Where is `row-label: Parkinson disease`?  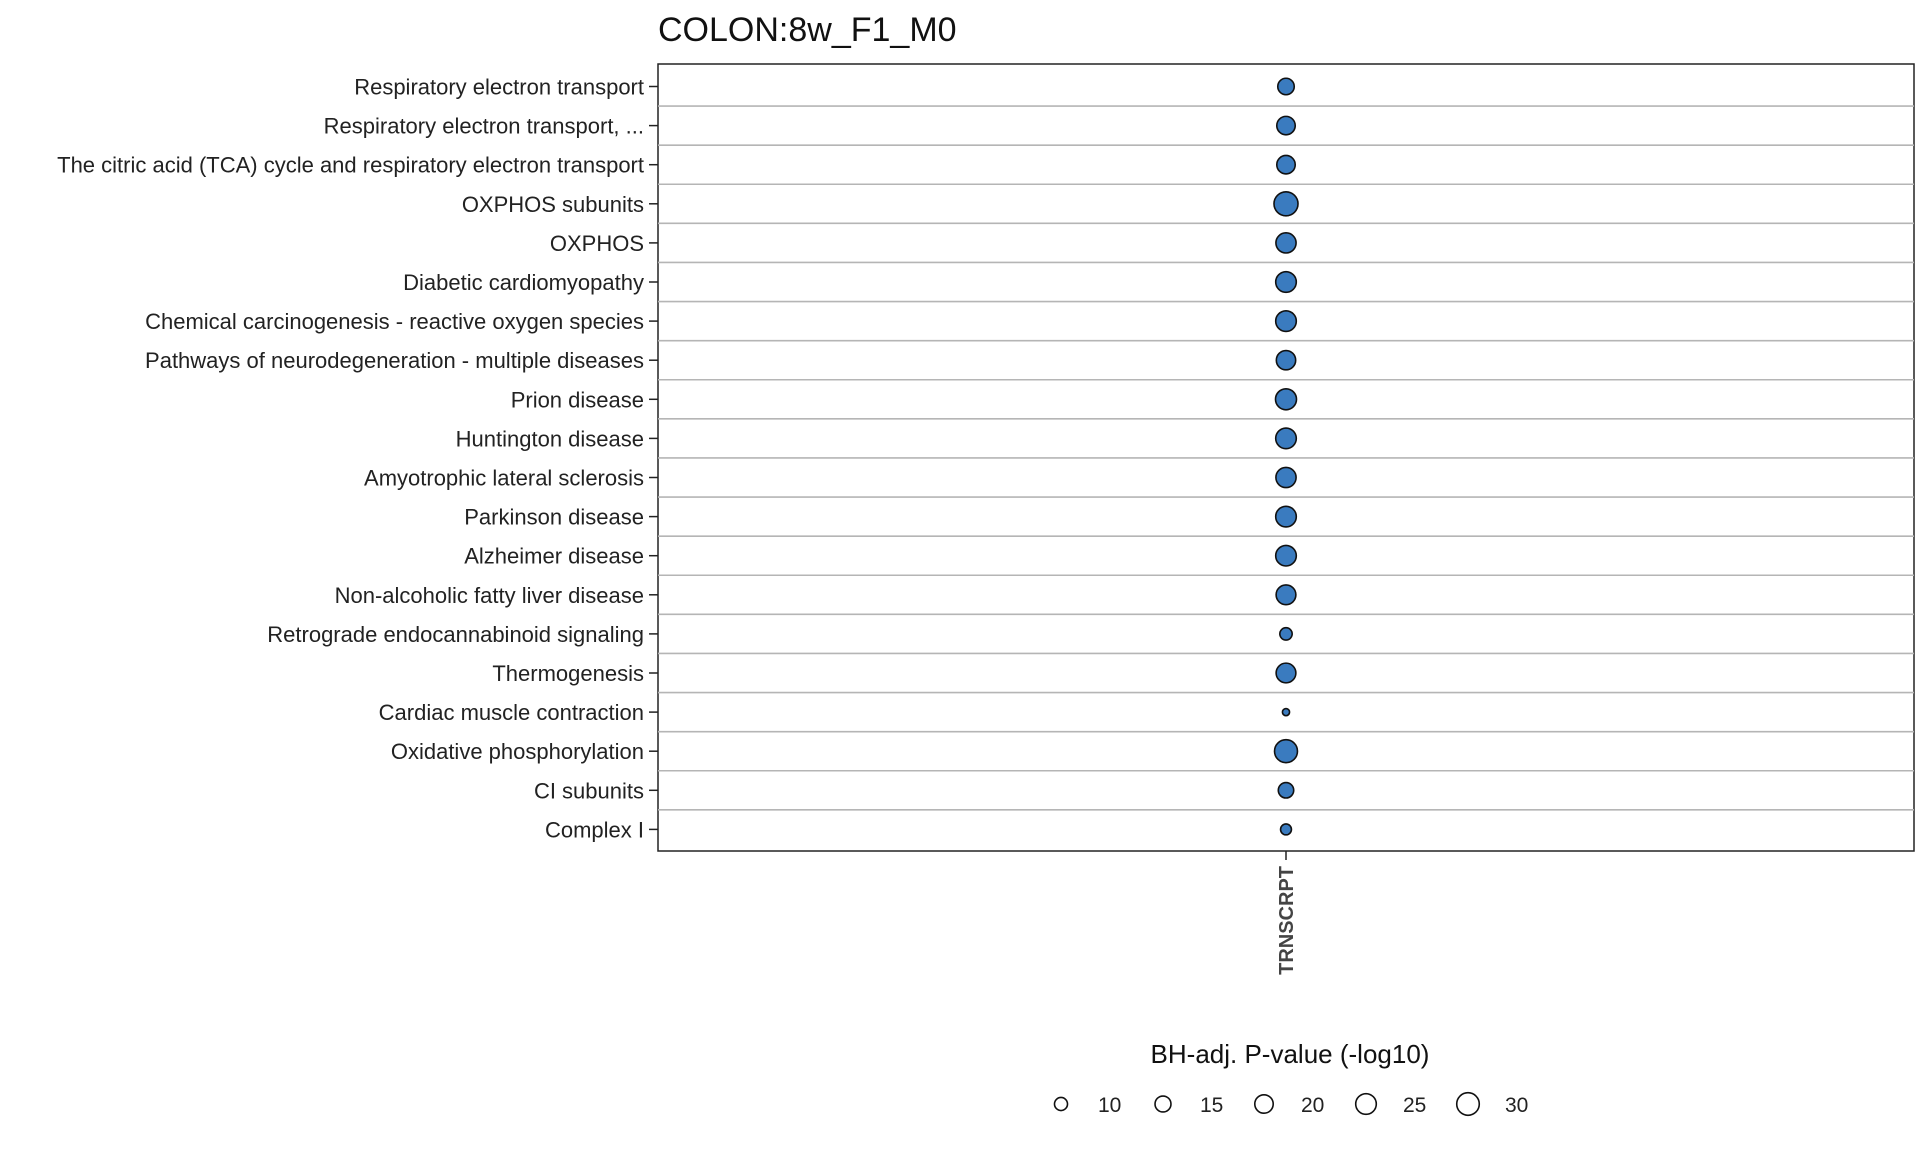 row-label: Parkinson disease is located at coordinates (554, 517).